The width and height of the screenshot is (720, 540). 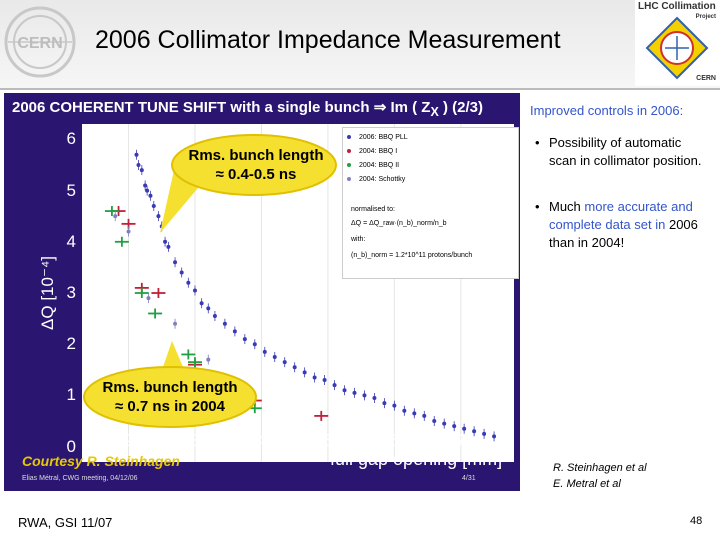 What do you see at coordinates (600, 476) in the screenshot?
I see `references: R. Steinhagen et al E. Metral et al` at bounding box center [600, 476].